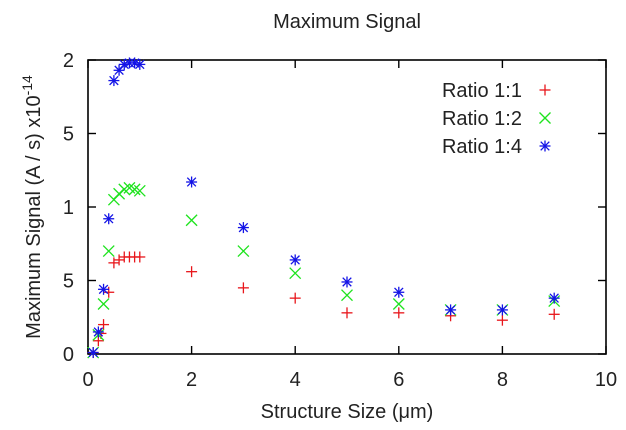 The width and height of the screenshot is (626, 430). Describe the element at coordinates (347, 412) in the screenshot. I see `x-axis-label: Structure Size (μm)` at that location.